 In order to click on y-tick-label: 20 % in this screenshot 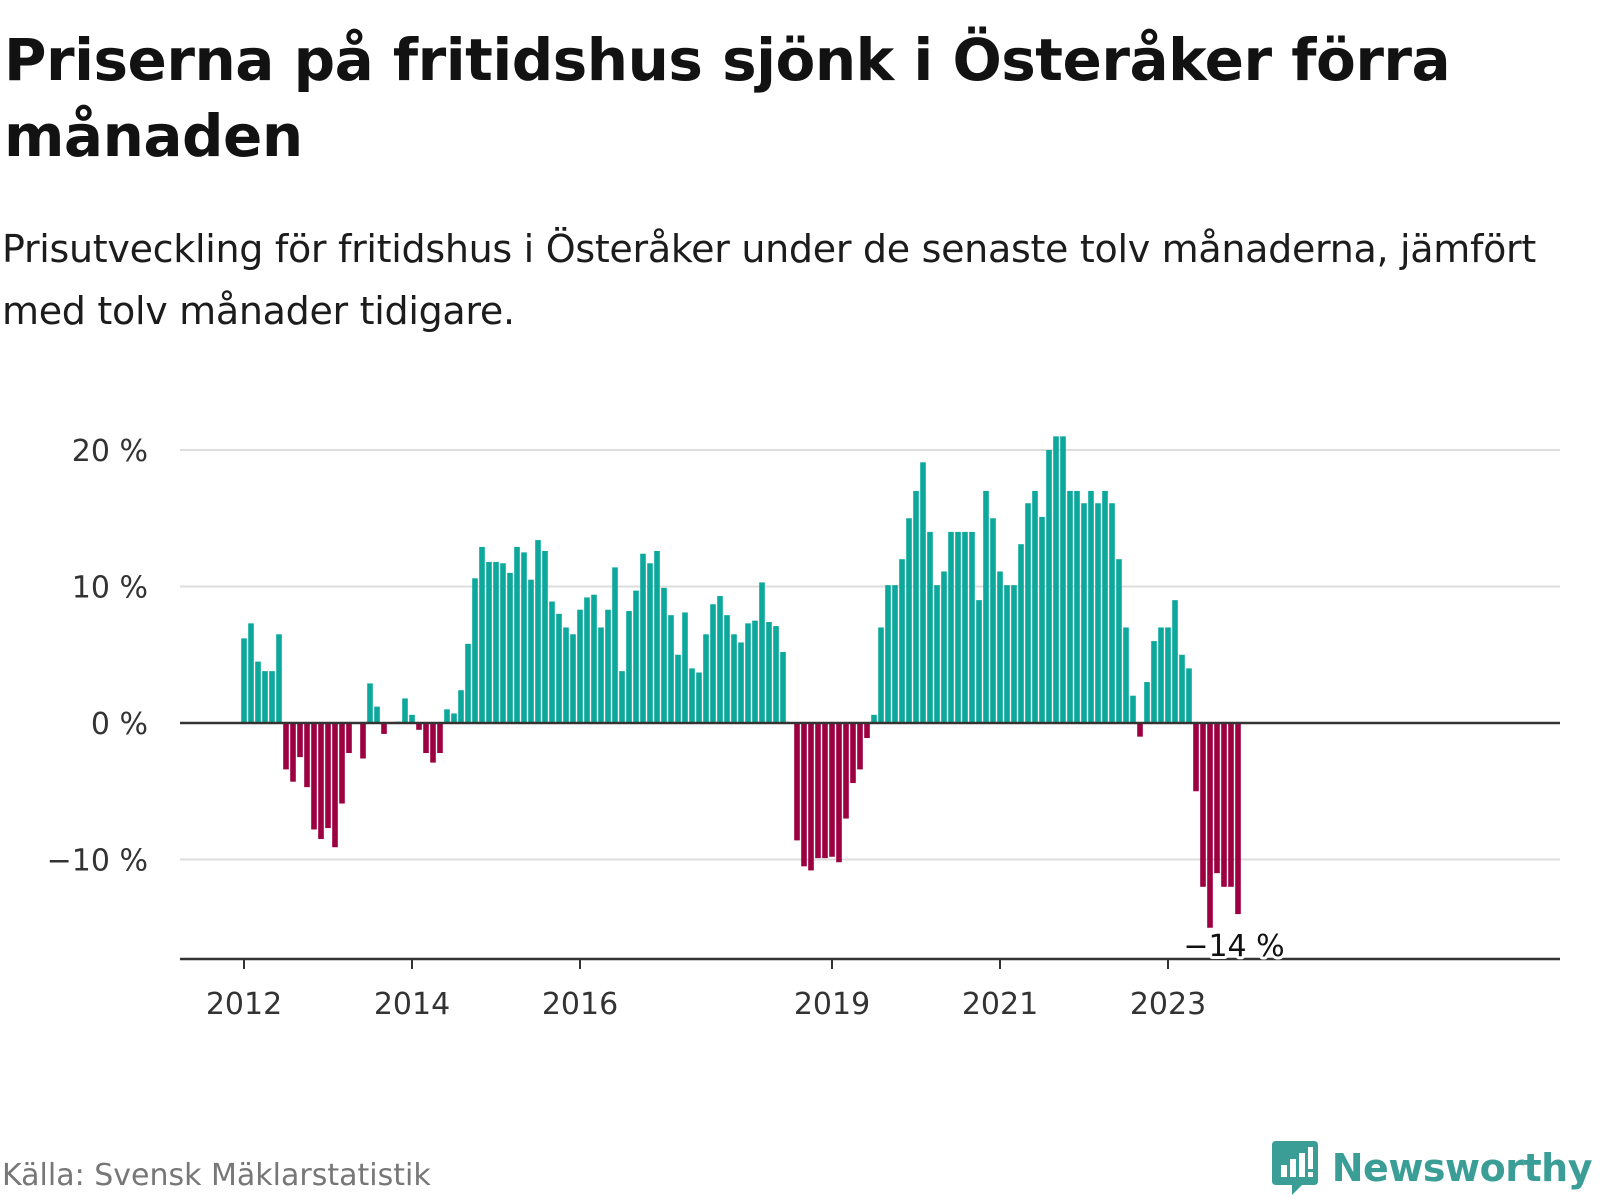, I will do `click(110, 451)`.